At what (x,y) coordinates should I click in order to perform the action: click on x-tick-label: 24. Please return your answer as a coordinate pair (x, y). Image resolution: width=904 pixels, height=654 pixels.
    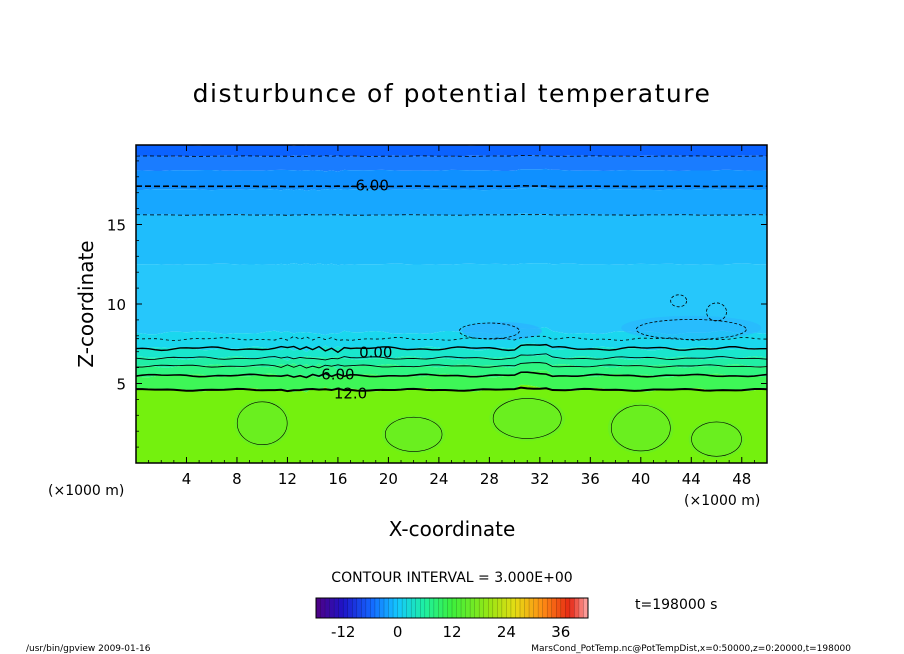
    Looking at the image, I should click on (438, 479).